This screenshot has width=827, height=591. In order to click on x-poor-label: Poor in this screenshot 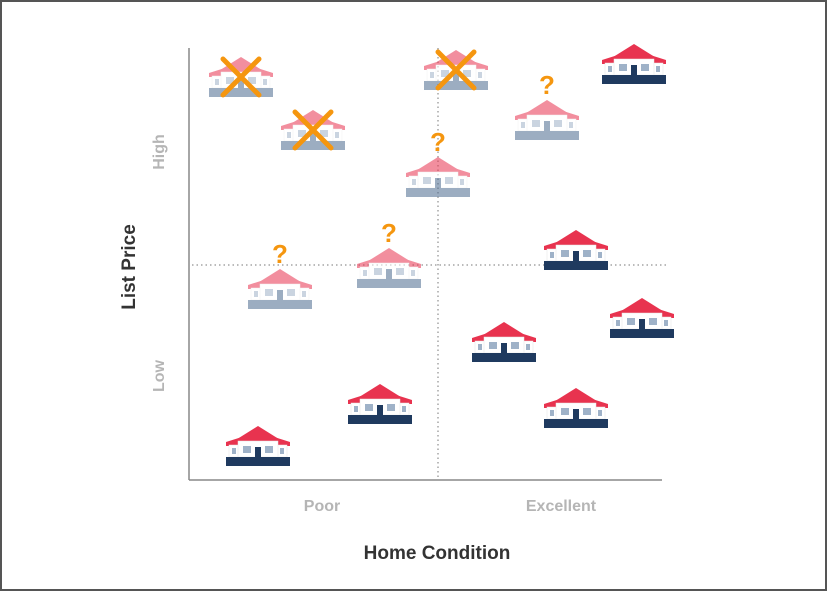, I will do `click(322, 506)`.